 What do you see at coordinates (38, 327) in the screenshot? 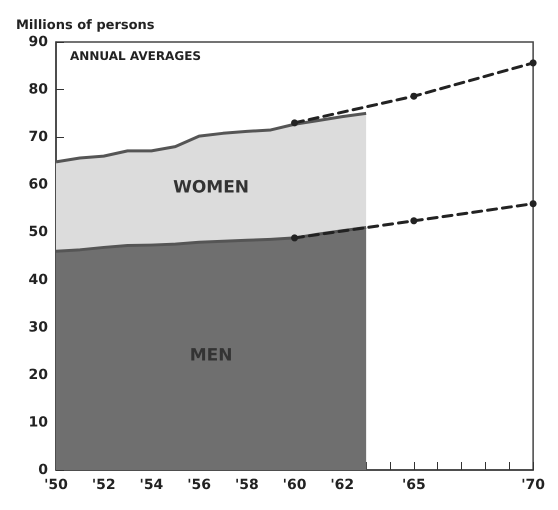
I see `y-tick-label: 30` at bounding box center [38, 327].